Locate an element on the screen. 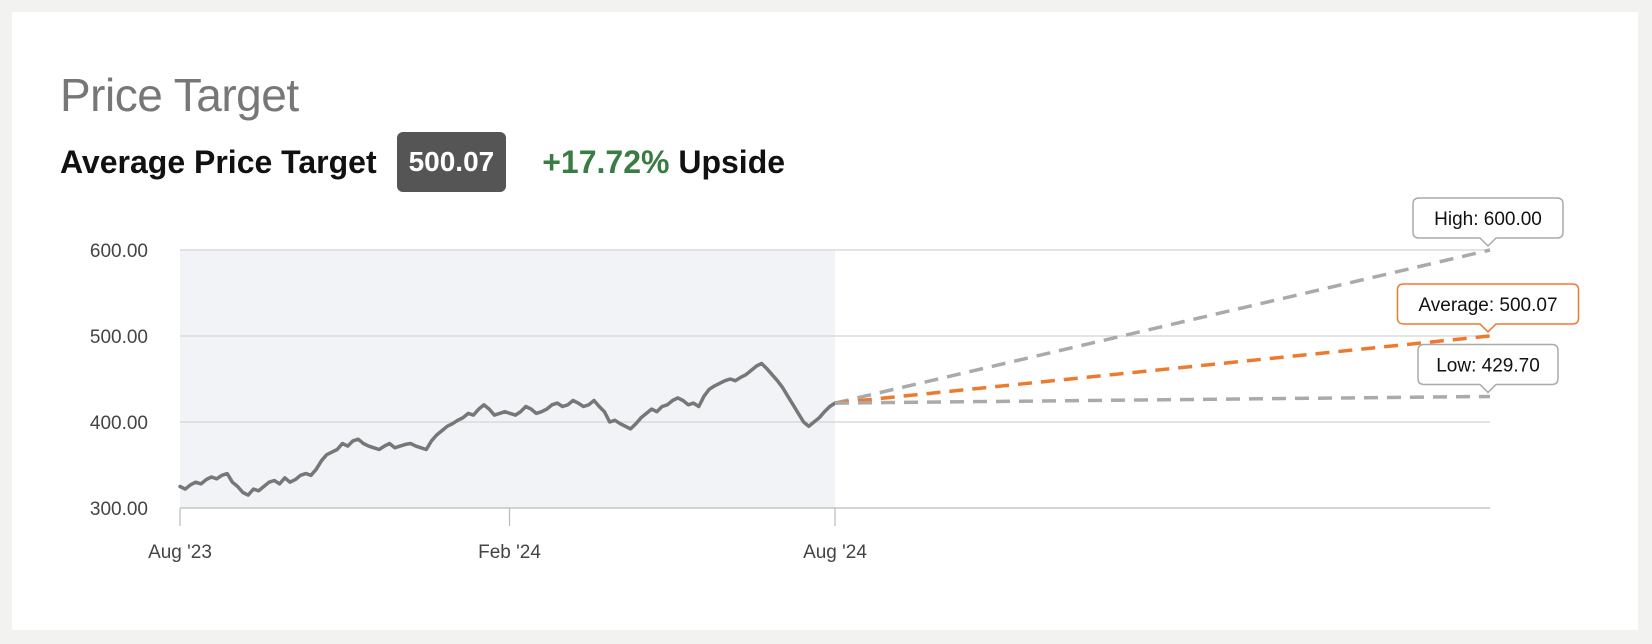 This screenshot has height=644, width=1652. y-tick-label: 600.00 is located at coordinates (119, 251).